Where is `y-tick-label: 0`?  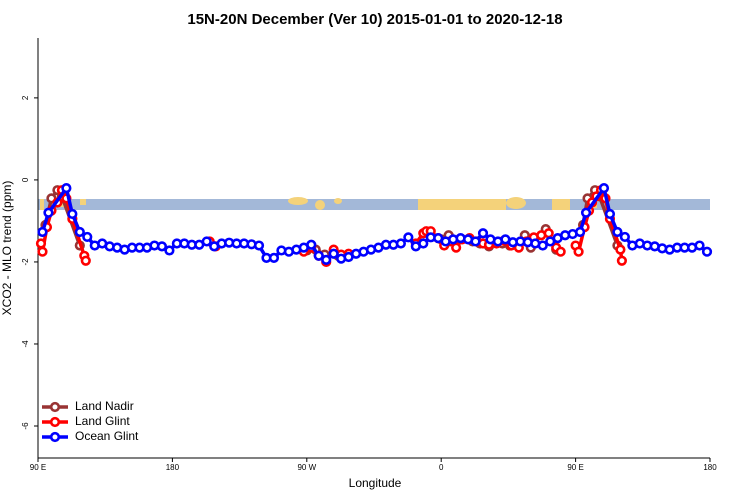 y-tick-label: 0 is located at coordinates (25, 179).